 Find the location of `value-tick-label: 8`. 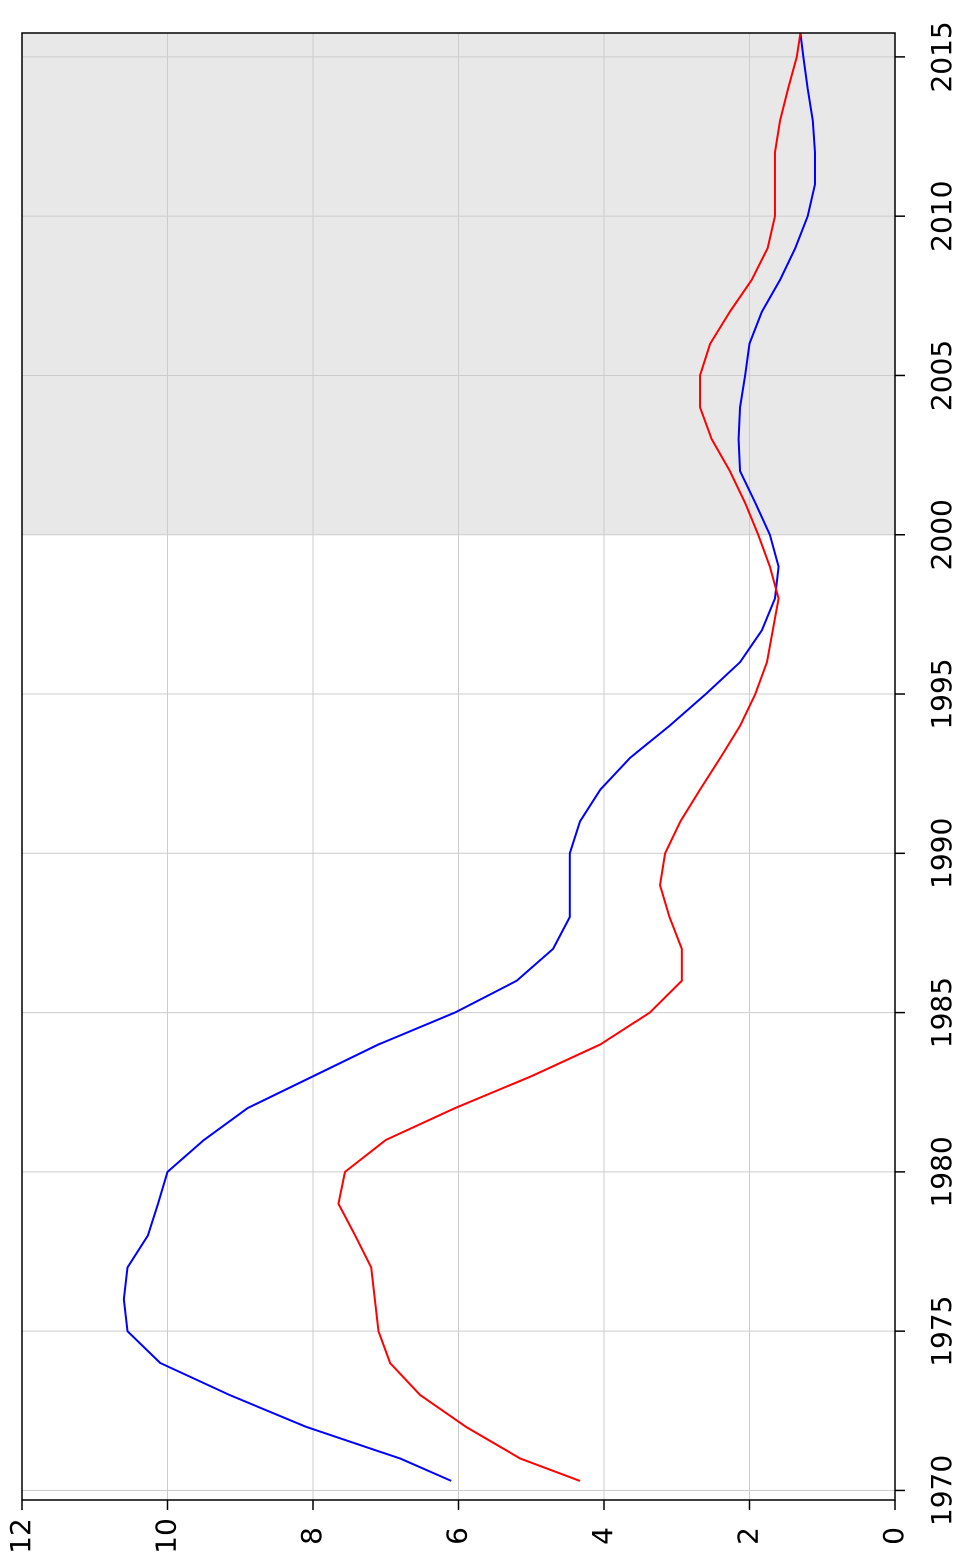

value-tick-label: 8 is located at coordinates (311, 1536).